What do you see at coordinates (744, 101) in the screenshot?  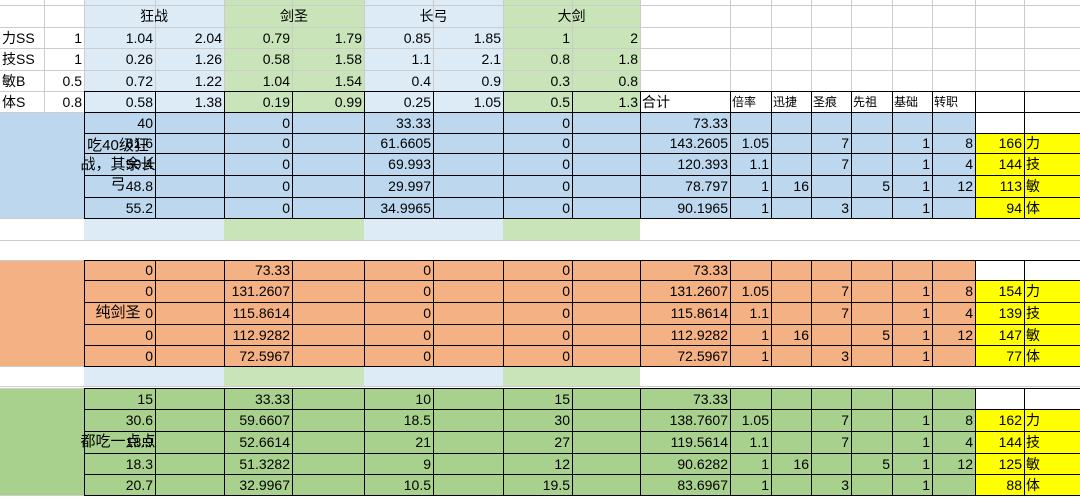 I see `column-header: 倍率` at bounding box center [744, 101].